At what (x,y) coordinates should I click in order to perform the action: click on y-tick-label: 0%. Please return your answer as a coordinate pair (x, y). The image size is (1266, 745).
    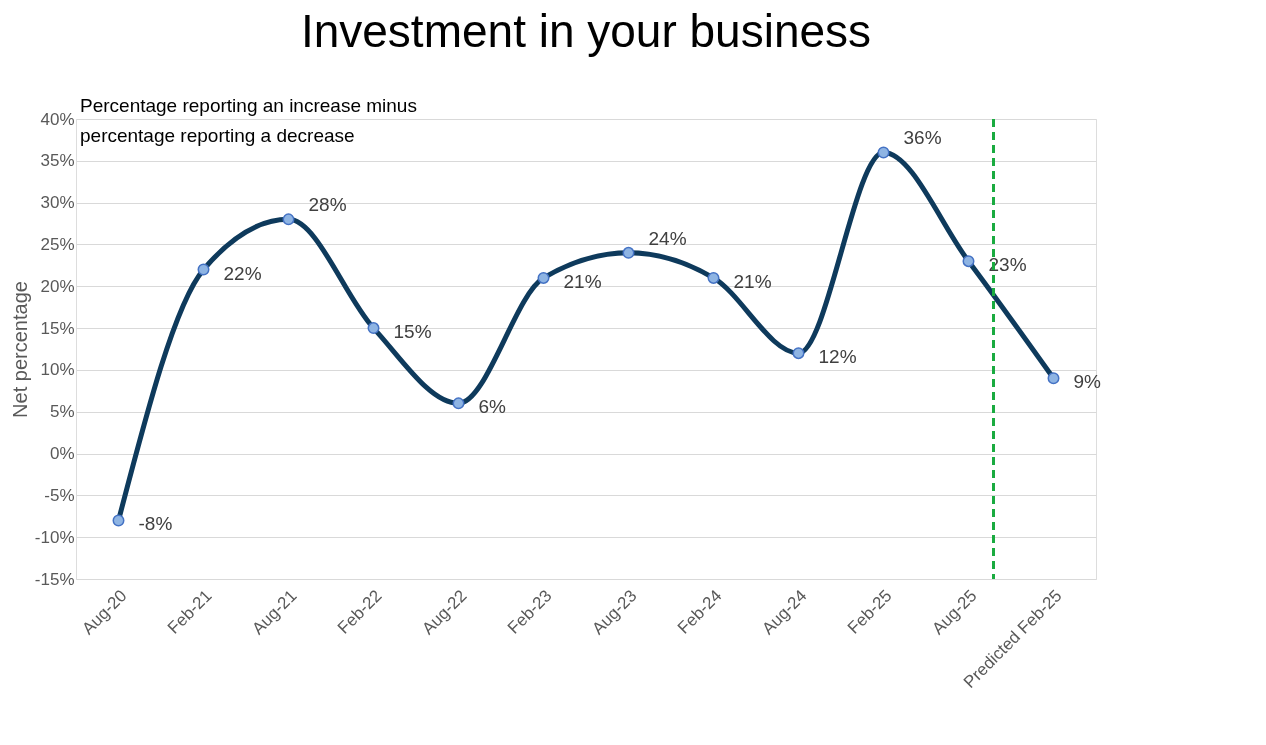
    Looking at the image, I should click on (62, 454).